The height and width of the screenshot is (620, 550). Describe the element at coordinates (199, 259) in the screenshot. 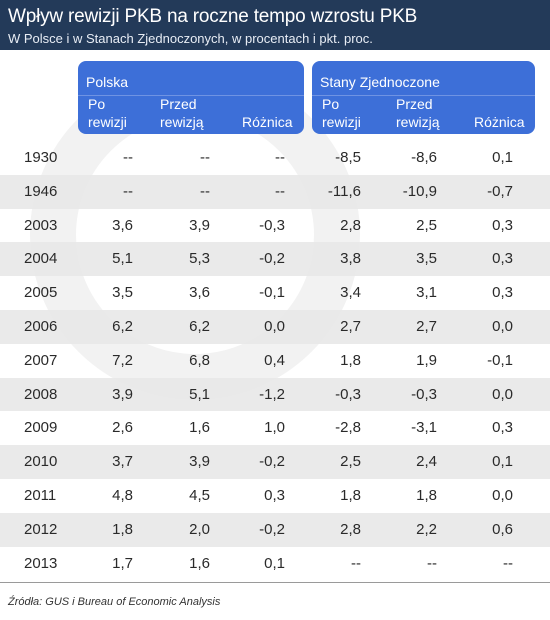

I see `table-cell: 5,3` at that location.